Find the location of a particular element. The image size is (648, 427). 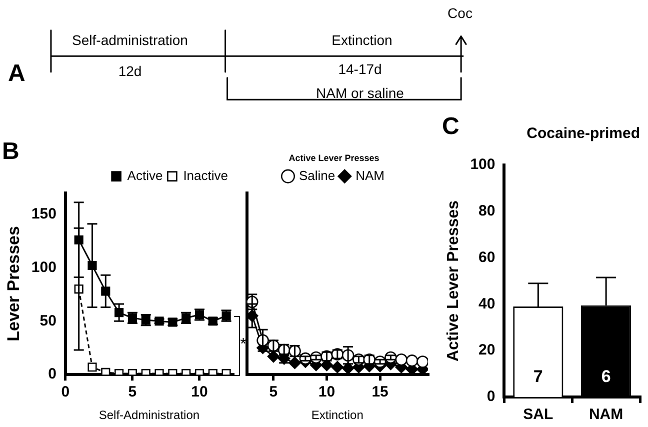

x-axis-title: Extinction is located at coordinates (337, 415).